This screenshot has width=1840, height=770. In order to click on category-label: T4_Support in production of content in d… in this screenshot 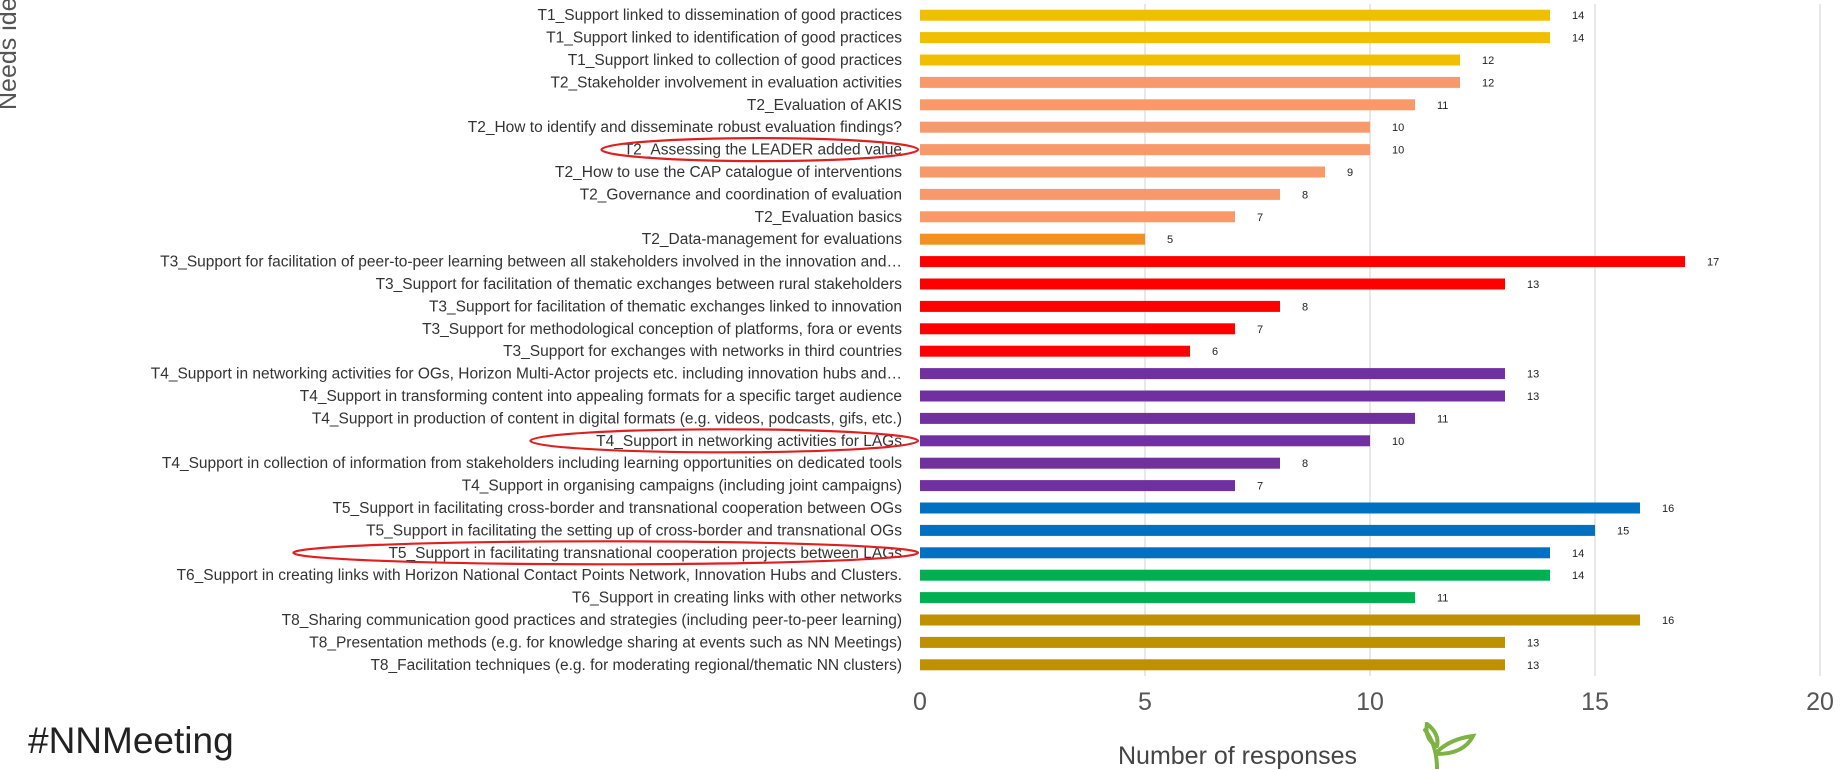, I will do `click(607, 418)`.